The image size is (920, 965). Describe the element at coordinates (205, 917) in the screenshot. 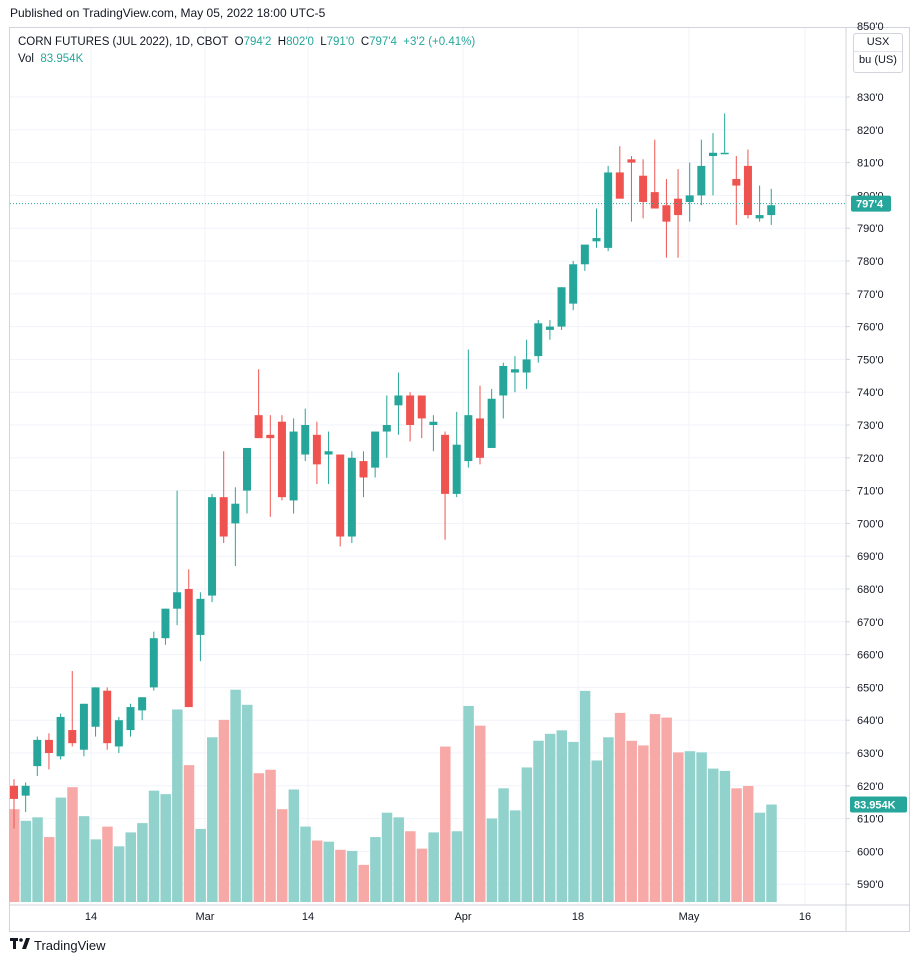

I see `time-tick-label: Mar` at that location.